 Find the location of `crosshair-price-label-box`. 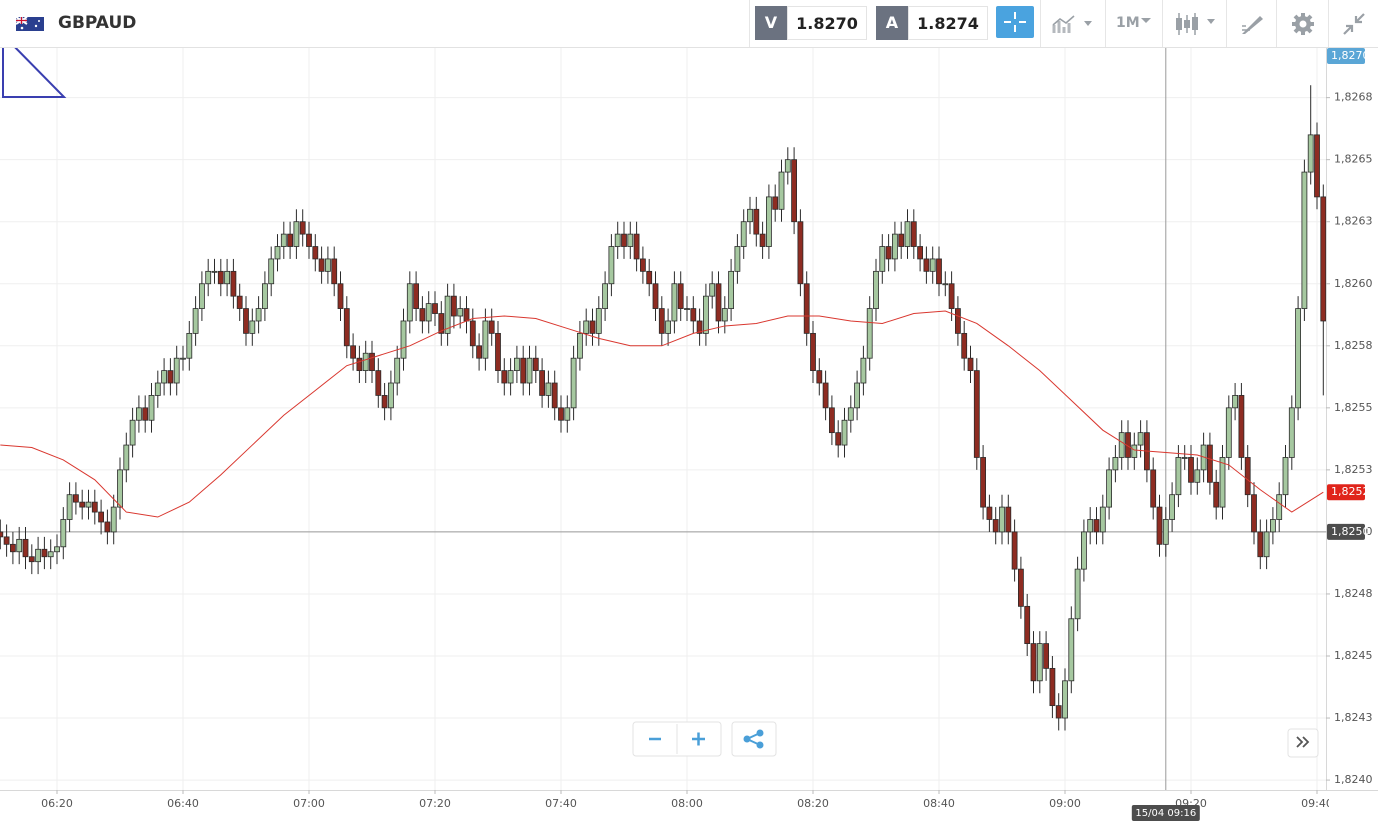

crosshair-price-label-box is located at coordinates (1346, 531).